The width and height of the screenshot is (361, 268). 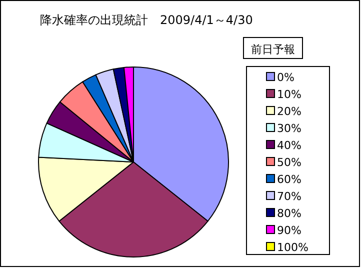 What do you see at coordinates (289, 128) in the screenshot?
I see `legend-label: 30%` at bounding box center [289, 128].